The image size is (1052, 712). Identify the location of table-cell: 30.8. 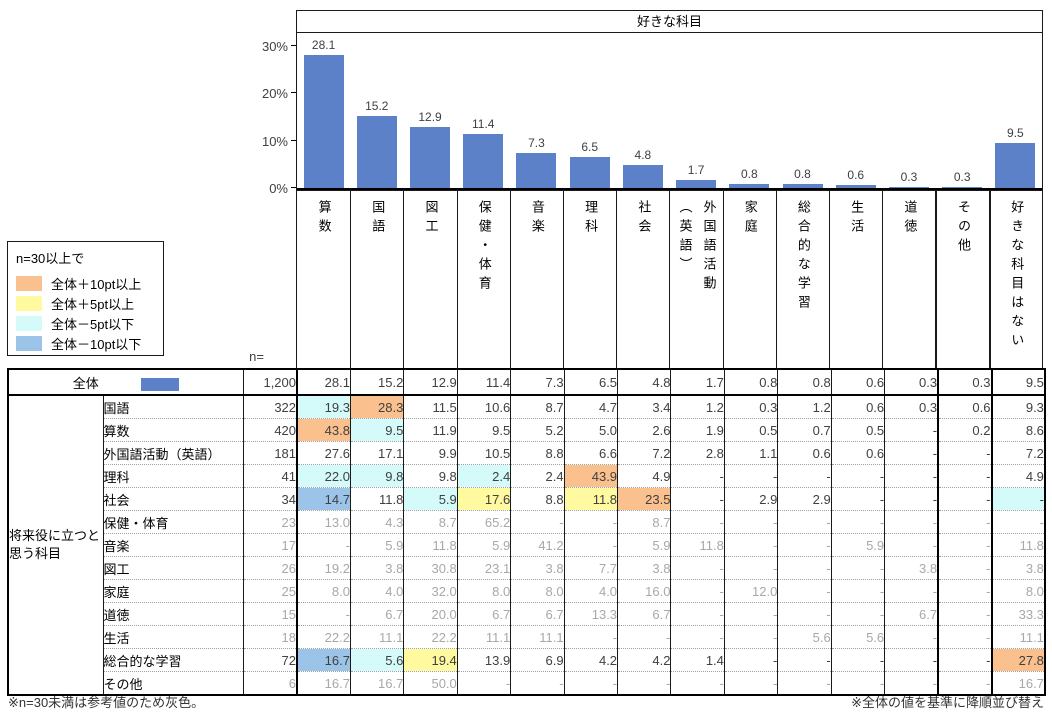
(430, 568).